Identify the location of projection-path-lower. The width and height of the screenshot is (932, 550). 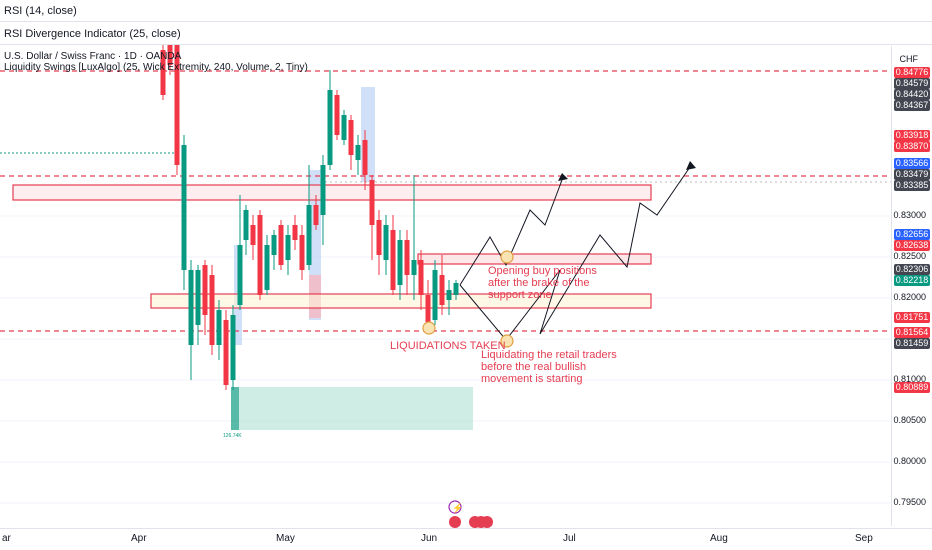
(575, 253).